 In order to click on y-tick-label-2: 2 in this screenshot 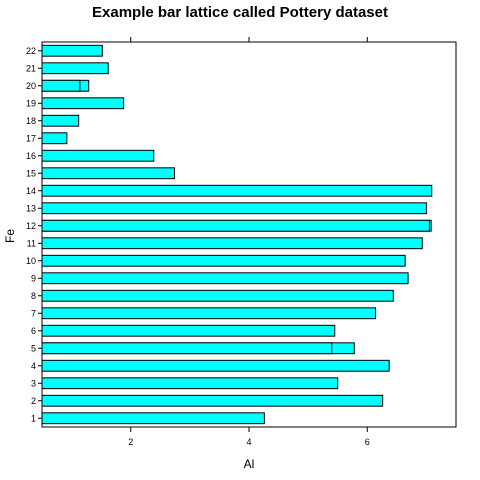, I will do `click(33, 401)`.